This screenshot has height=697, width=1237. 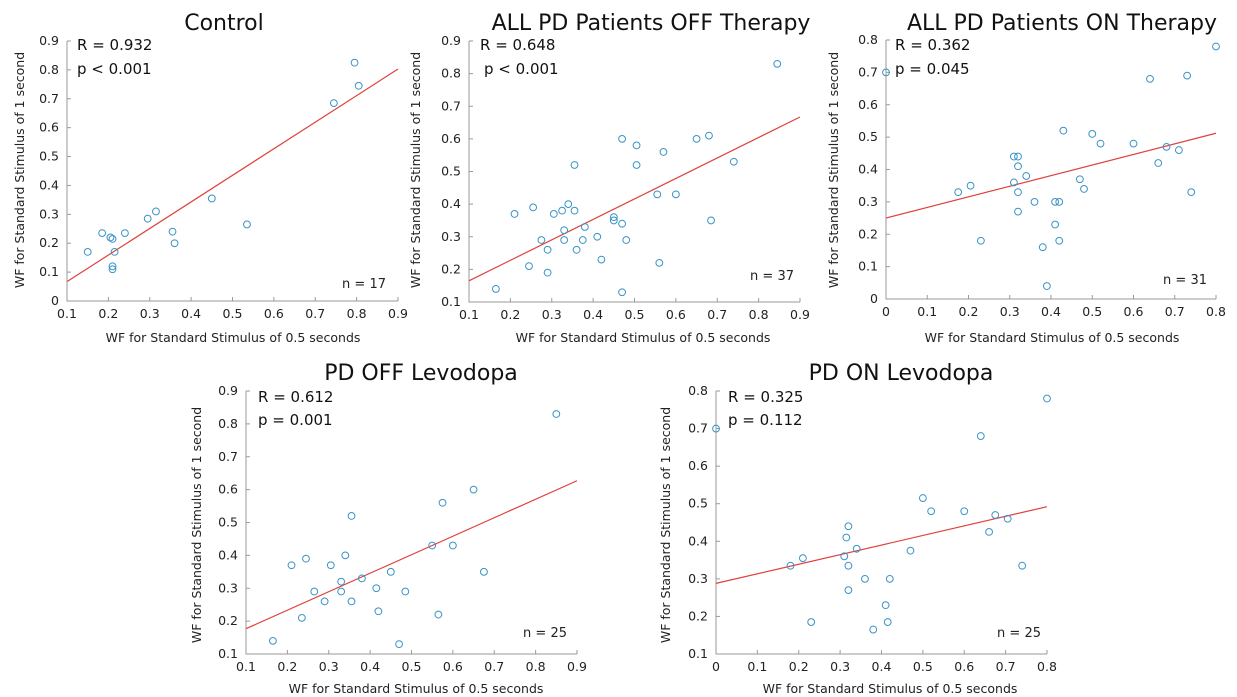 I want to click on y-tick-label: 0.5, so click(x=228, y=522).